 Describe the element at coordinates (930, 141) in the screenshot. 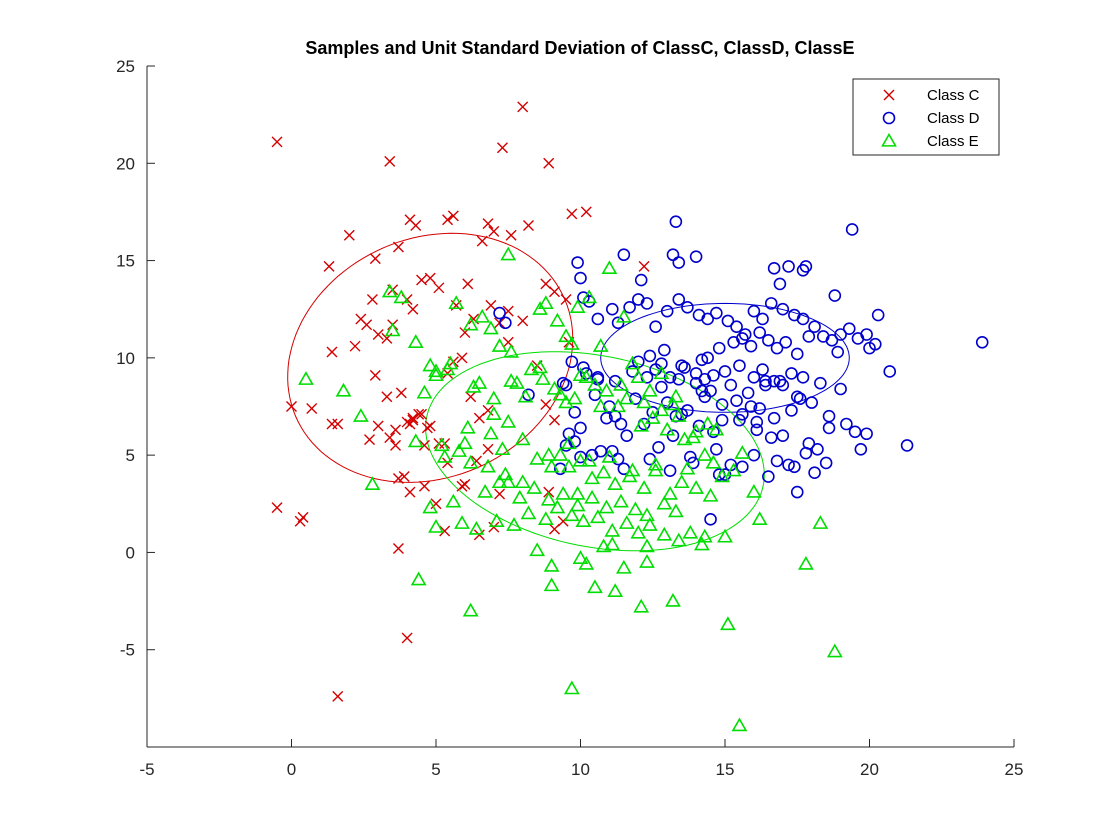

I see `legend-item-class-e: Class E` at that location.